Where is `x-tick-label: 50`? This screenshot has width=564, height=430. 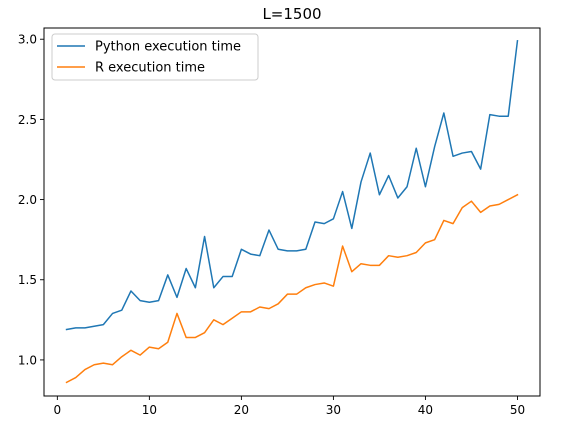
x-tick-label: 50 is located at coordinates (517, 410).